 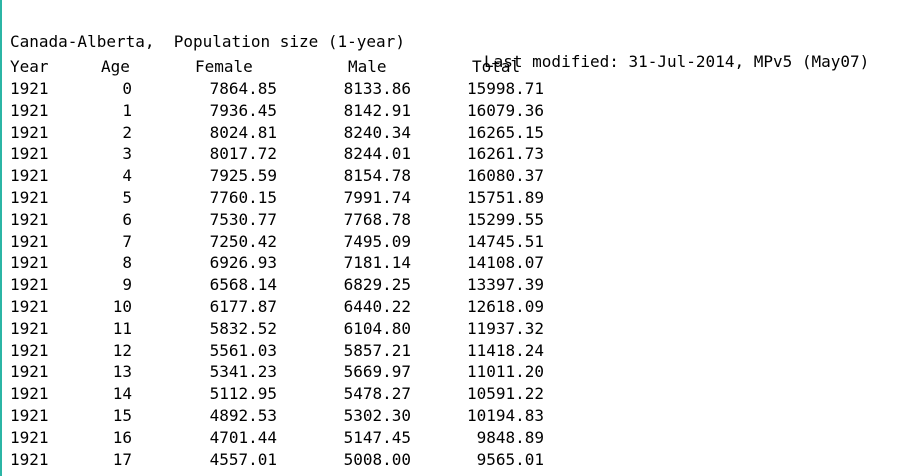 What do you see at coordinates (127, 176) in the screenshot?
I see `cell-age: 4` at bounding box center [127, 176].